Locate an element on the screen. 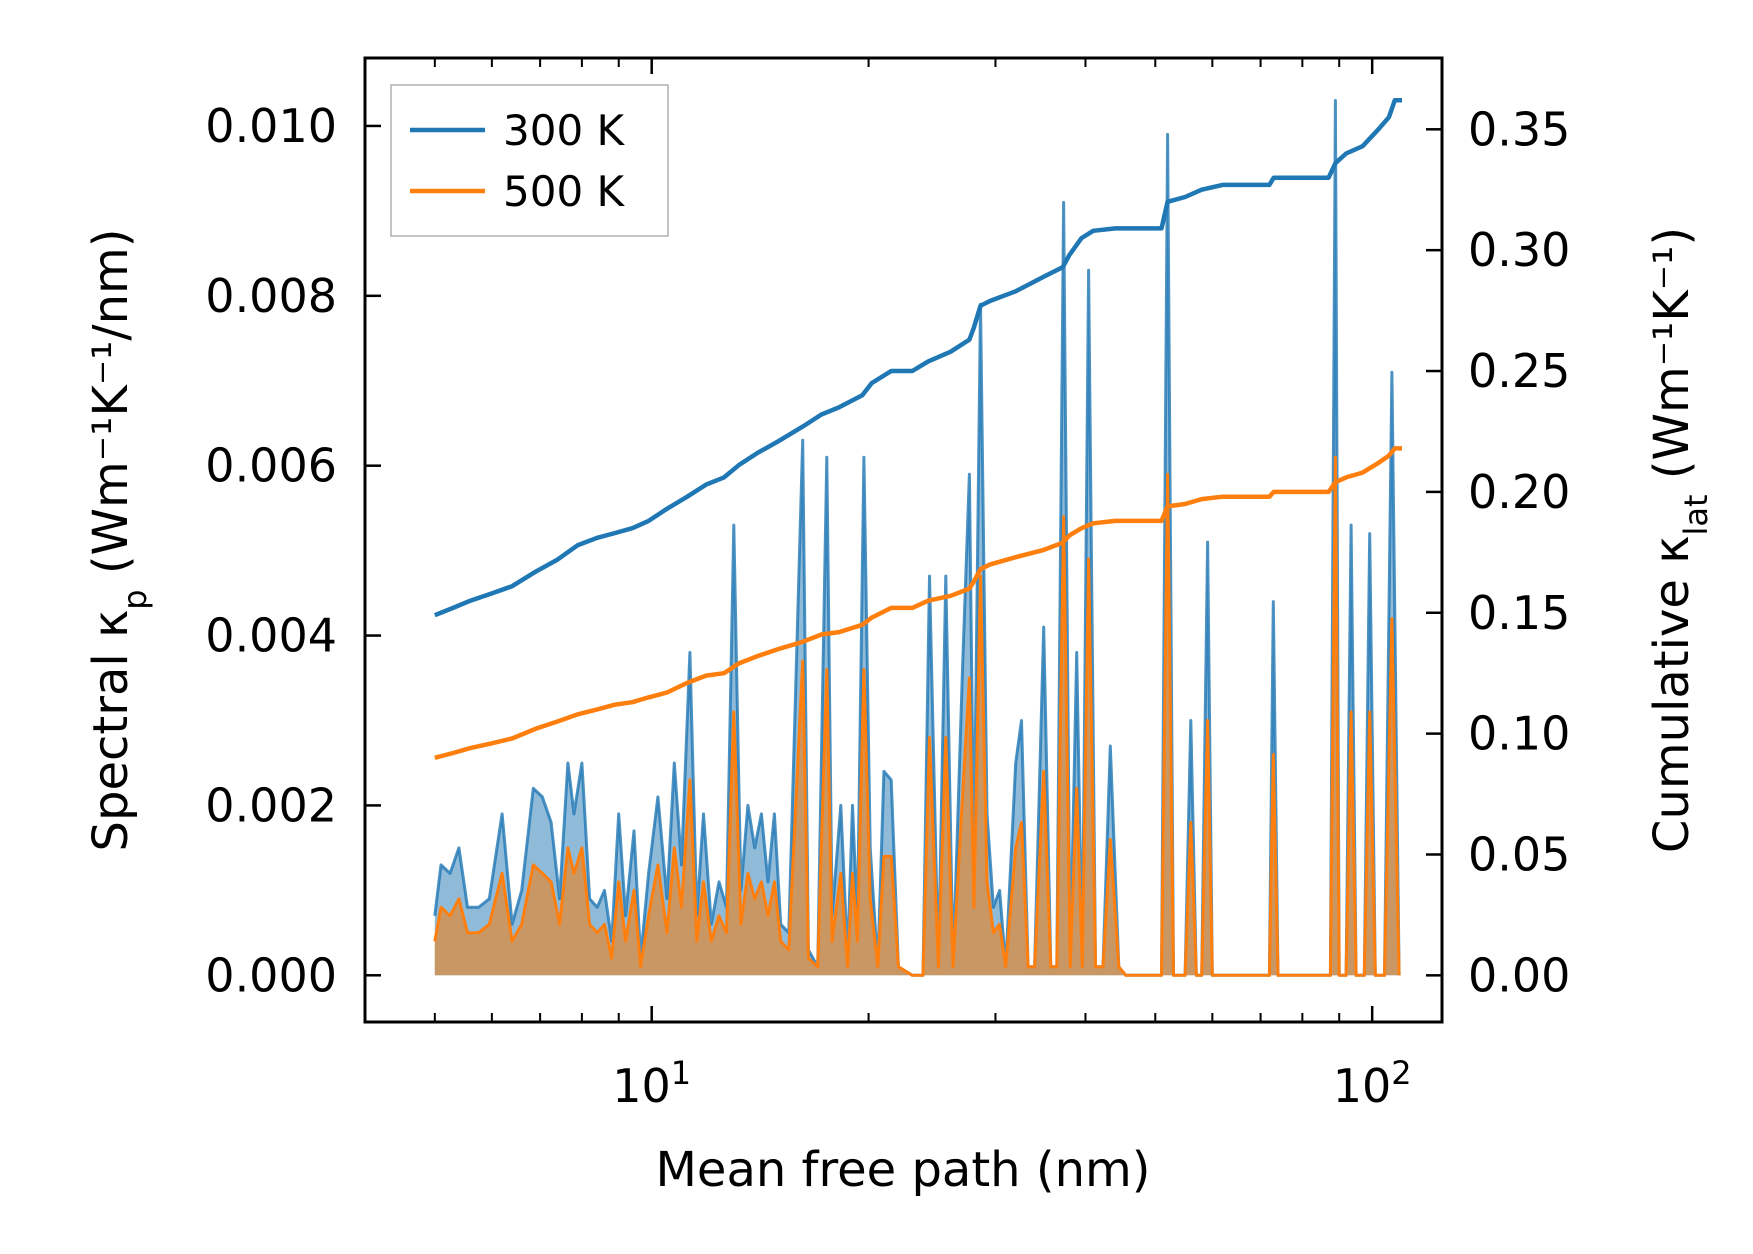 The height and width of the screenshot is (1254, 1753). y-right-tick-label: 0.30 is located at coordinates (1519, 250).